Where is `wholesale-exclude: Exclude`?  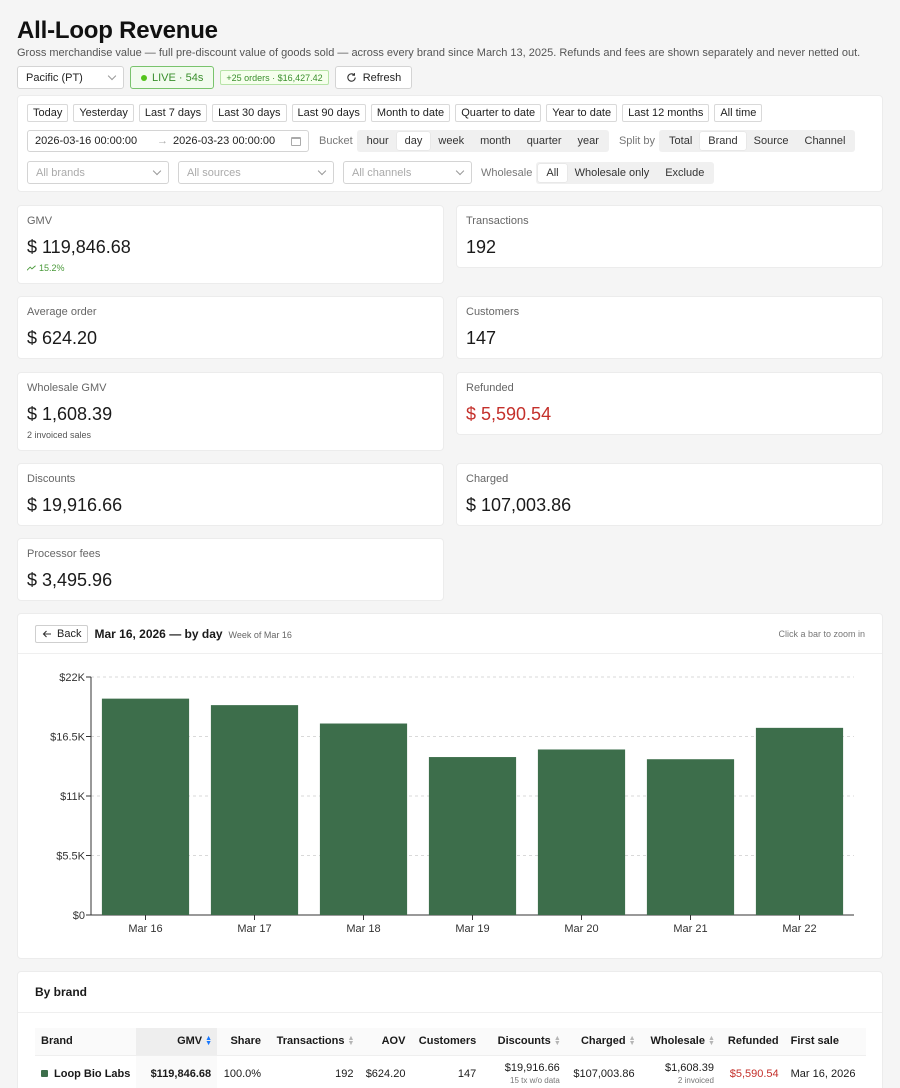
wholesale-exclude: Exclude is located at coordinates (685, 172).